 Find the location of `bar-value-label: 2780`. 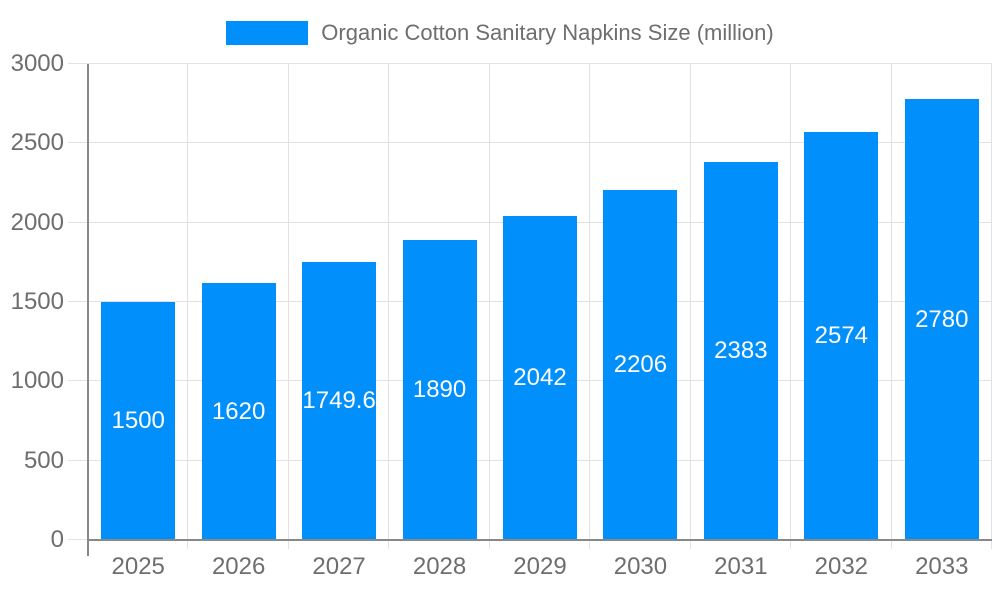

bar-value-label: 2780 is located at coordinates (942, 319).